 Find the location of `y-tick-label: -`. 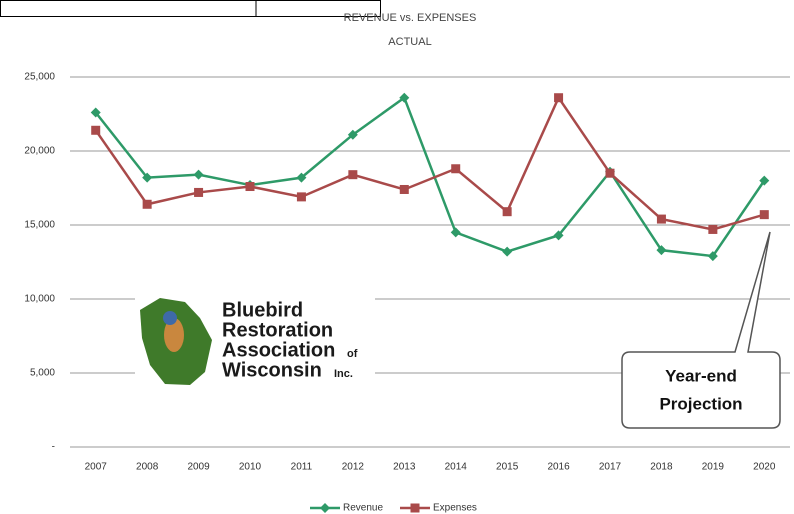

y-tick-label: - is located at coordinates (53, 447).